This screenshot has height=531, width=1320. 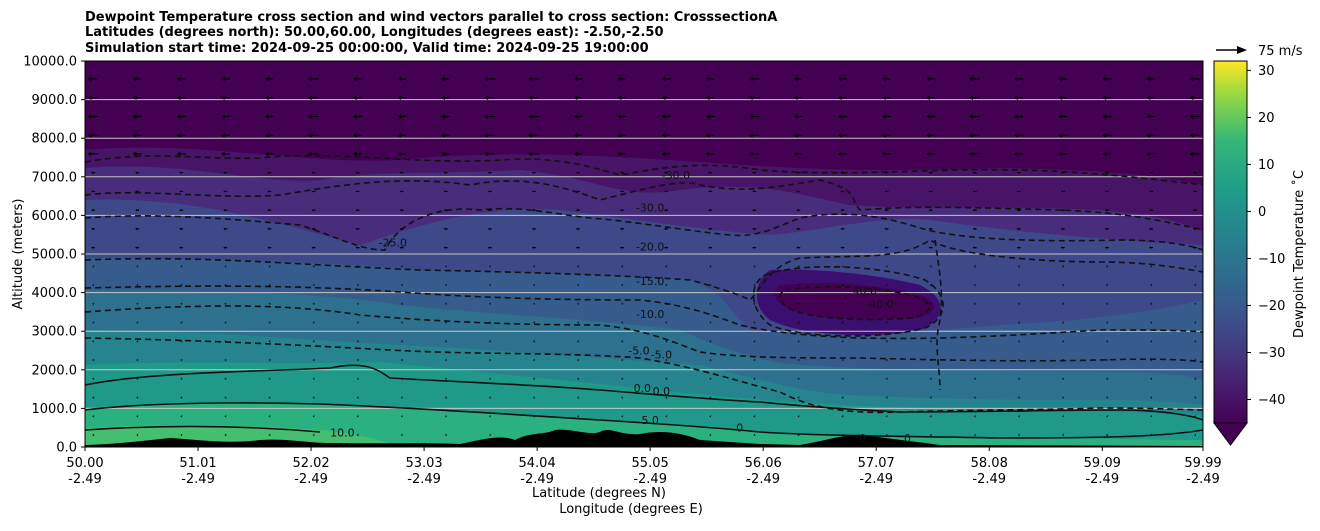 I want to click on x-tick-label-lon: -2.49, so click(x=763, y=479).